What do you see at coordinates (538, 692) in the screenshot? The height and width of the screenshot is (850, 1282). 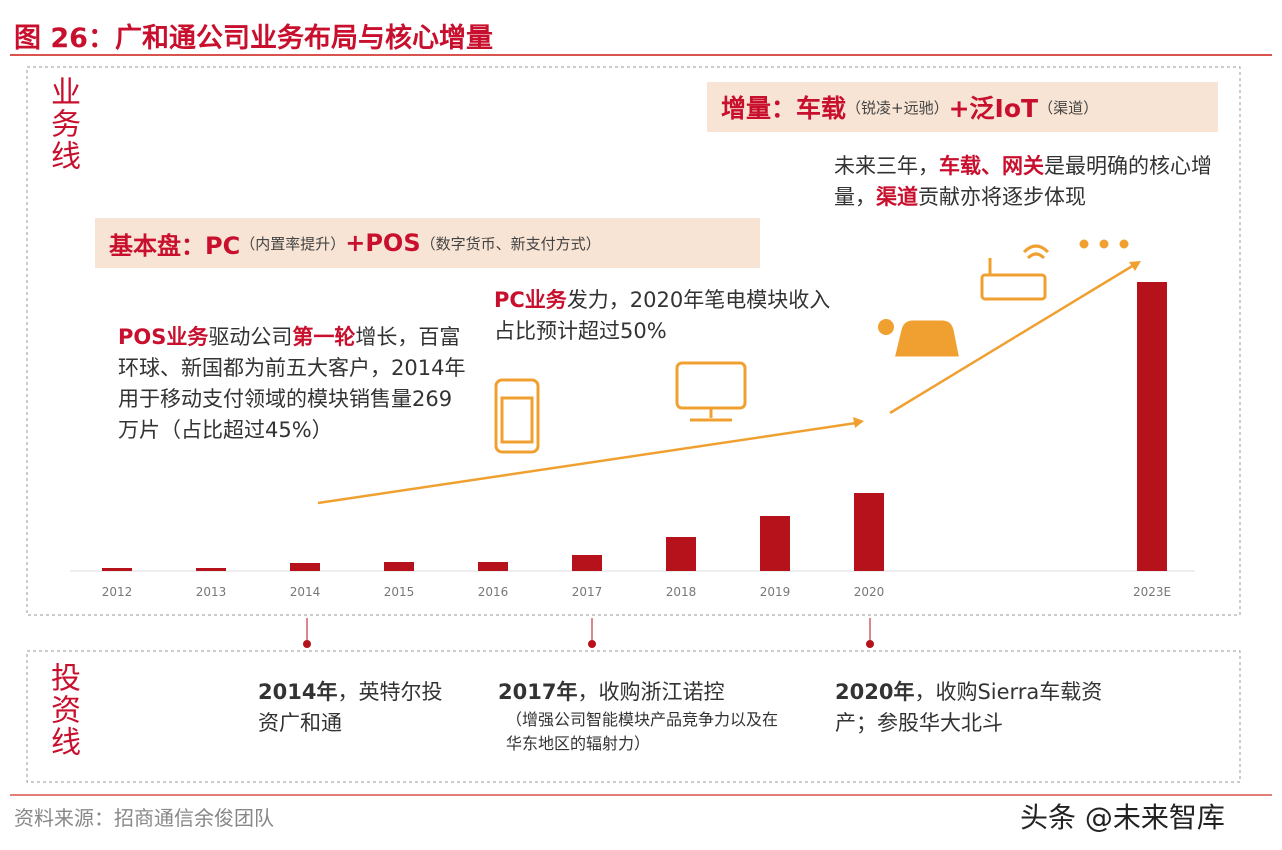 I see `text: 2017年` at bounding box center [538, 692].